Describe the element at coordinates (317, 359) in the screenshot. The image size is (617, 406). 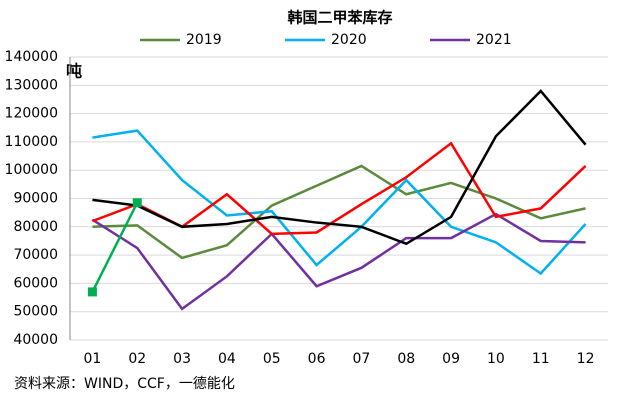
I see `x-tick-label: 06` at that location.